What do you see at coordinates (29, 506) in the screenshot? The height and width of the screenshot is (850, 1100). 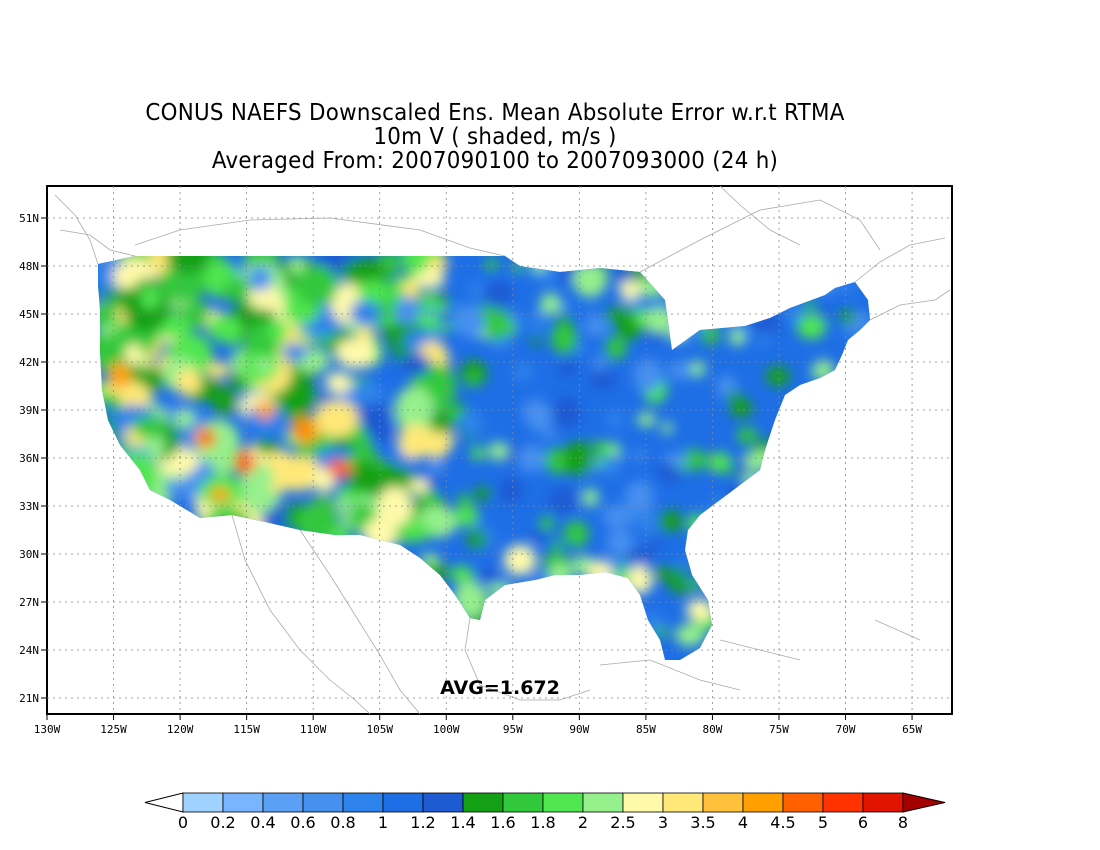 I see `y-tick-label: 33N` at bounding box center [29, 506].